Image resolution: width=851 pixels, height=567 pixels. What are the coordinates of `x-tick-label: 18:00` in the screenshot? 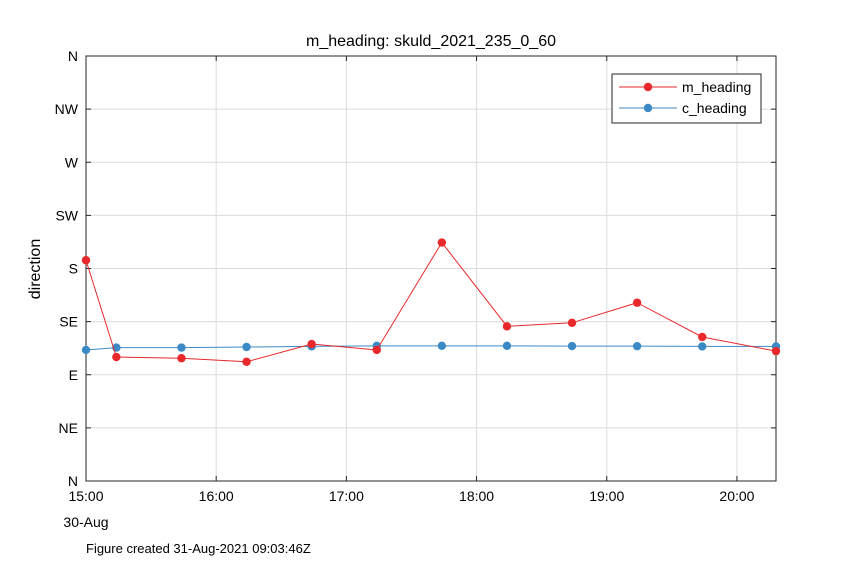 It's located at (476, 496).